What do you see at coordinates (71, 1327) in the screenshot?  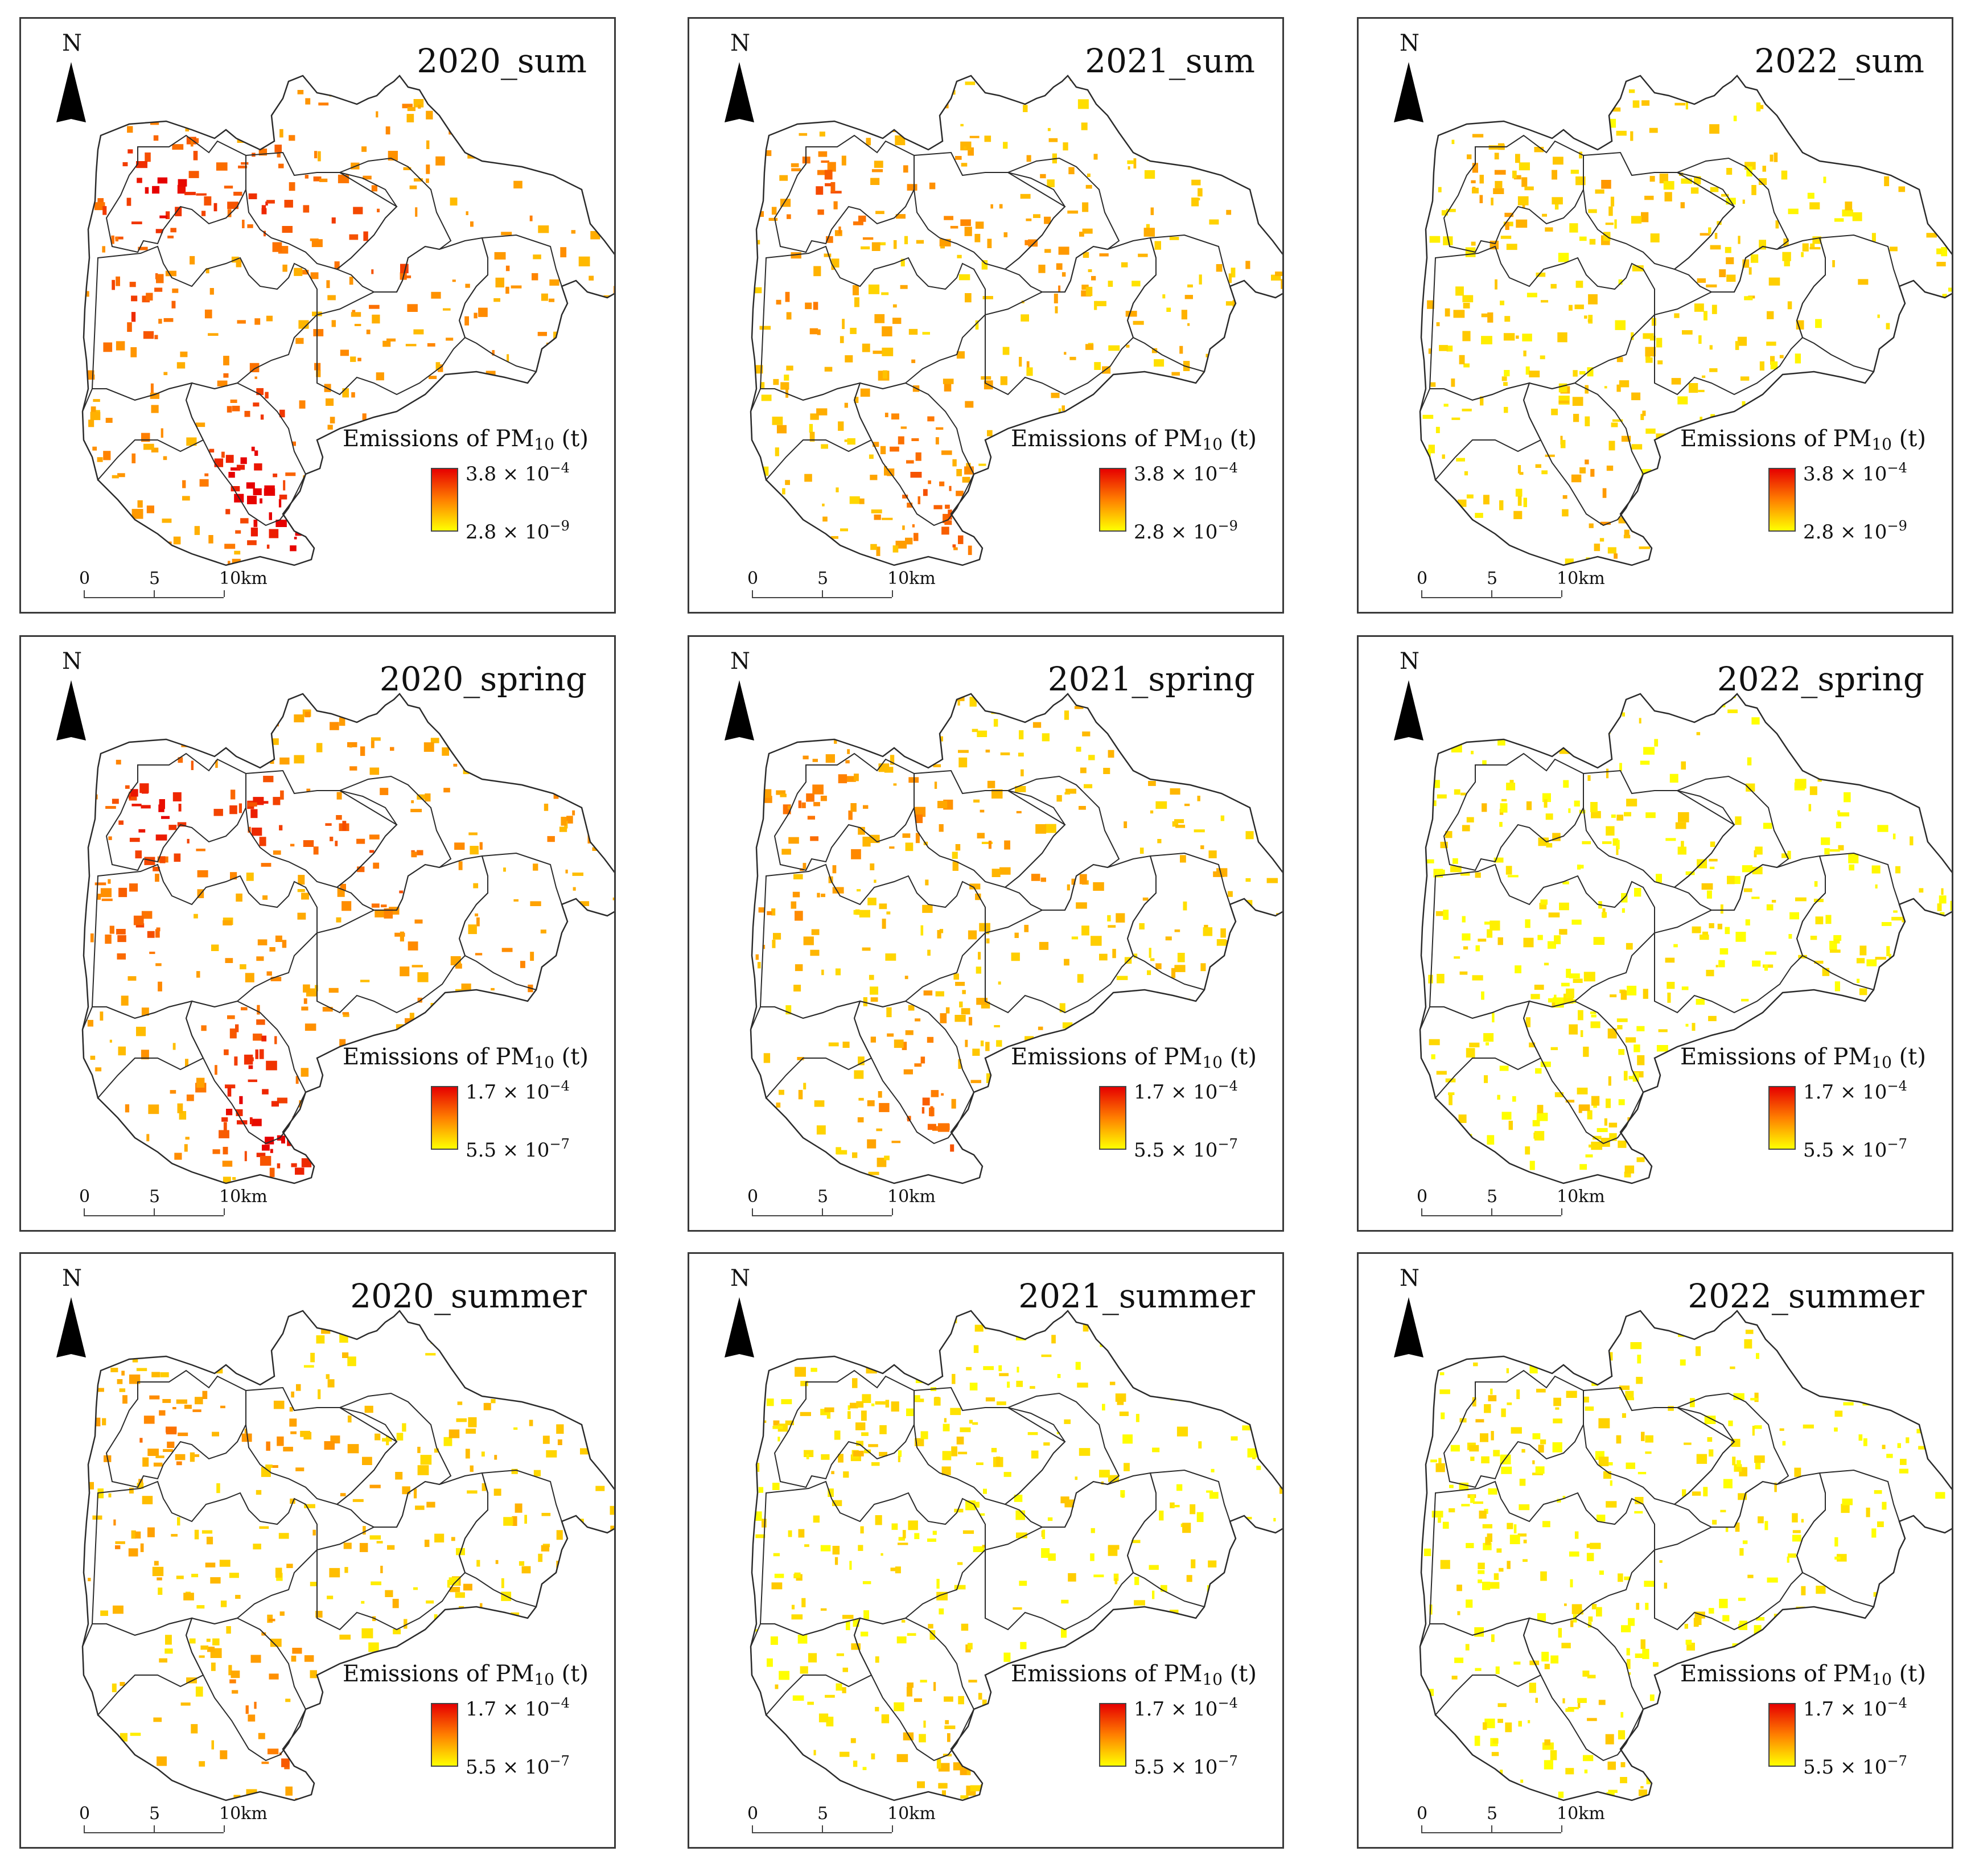 I see `north-arrow-icon` at bounding box center [71, 1327].